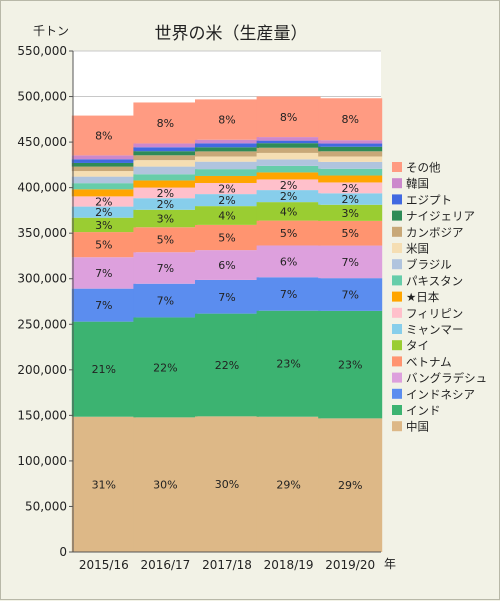 The image size is (500, 601). What do you see at coordinates (165, 565) in the screenshot?
I see `x-tick-label: 2016/17` at bounding box center [165, 565].